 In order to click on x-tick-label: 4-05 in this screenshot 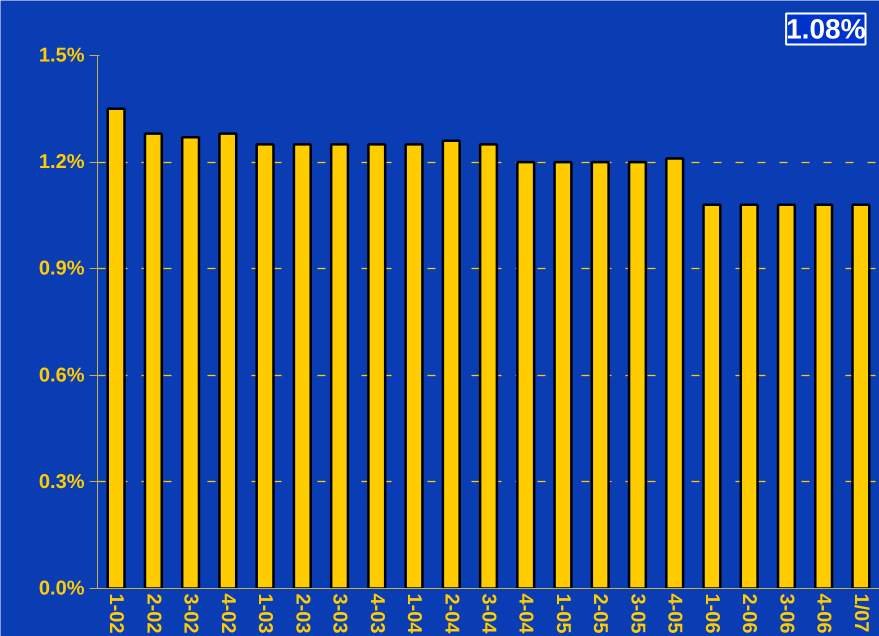, I will do `click(675, 614)`.